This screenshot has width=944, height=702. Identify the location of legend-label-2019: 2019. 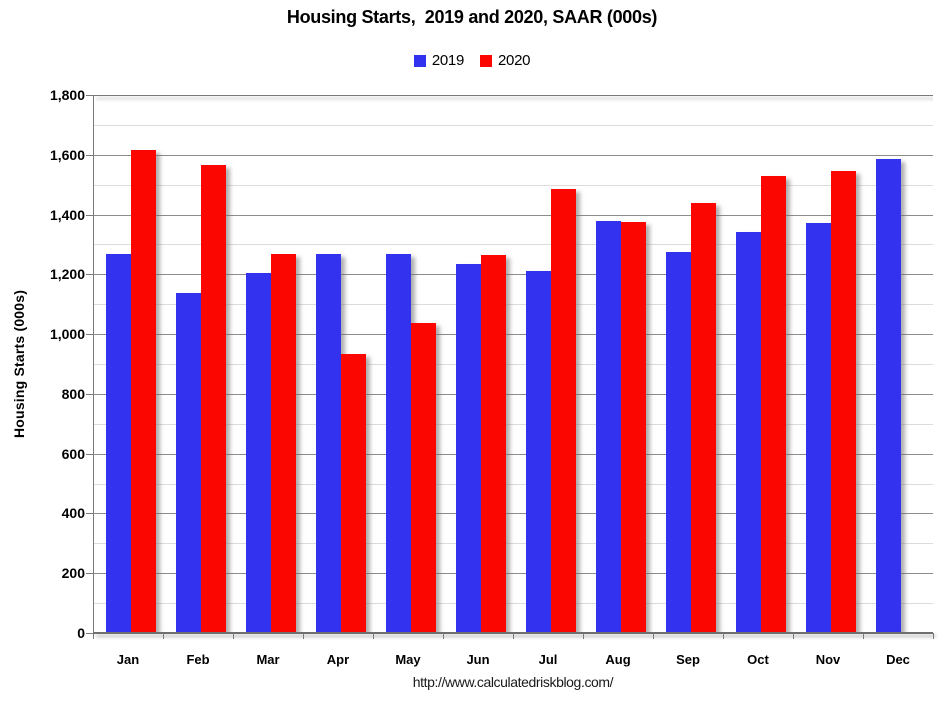
(447, 60).